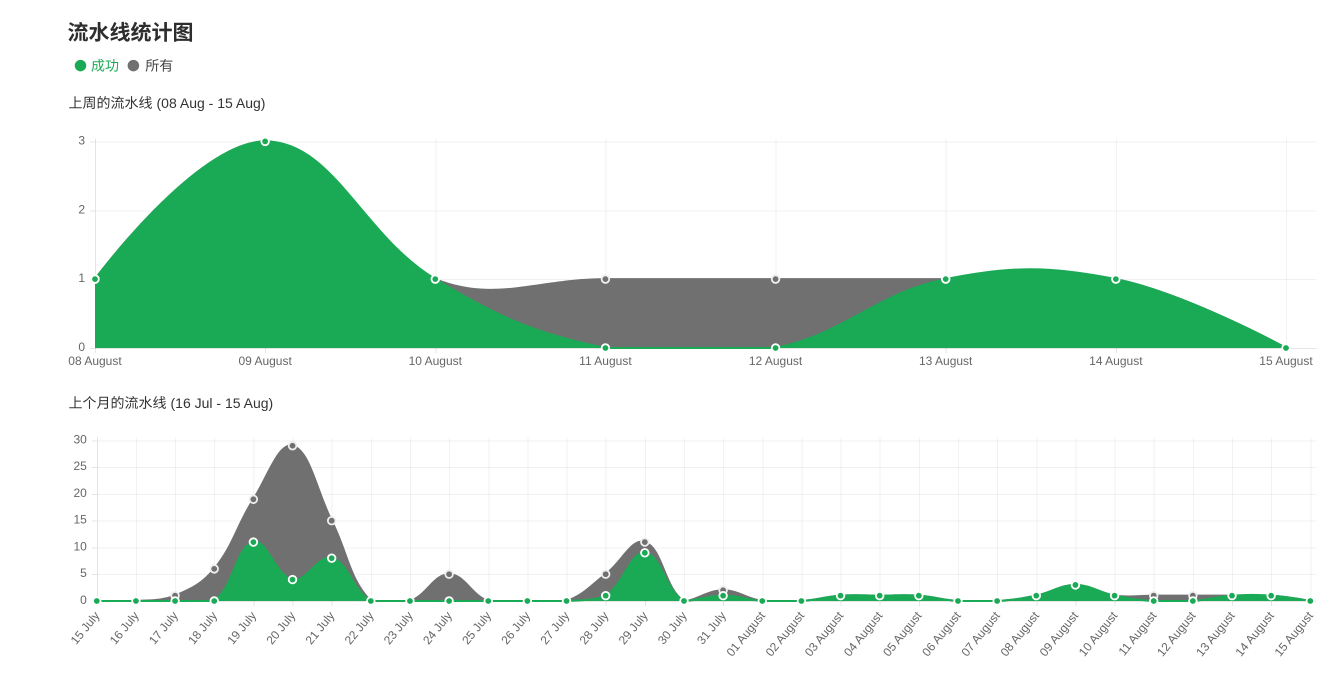 The image size is (1334, 685). Describe the element at coordinates (95, 361) in the screenshot. I see `svg-text: 08 August` at that location.